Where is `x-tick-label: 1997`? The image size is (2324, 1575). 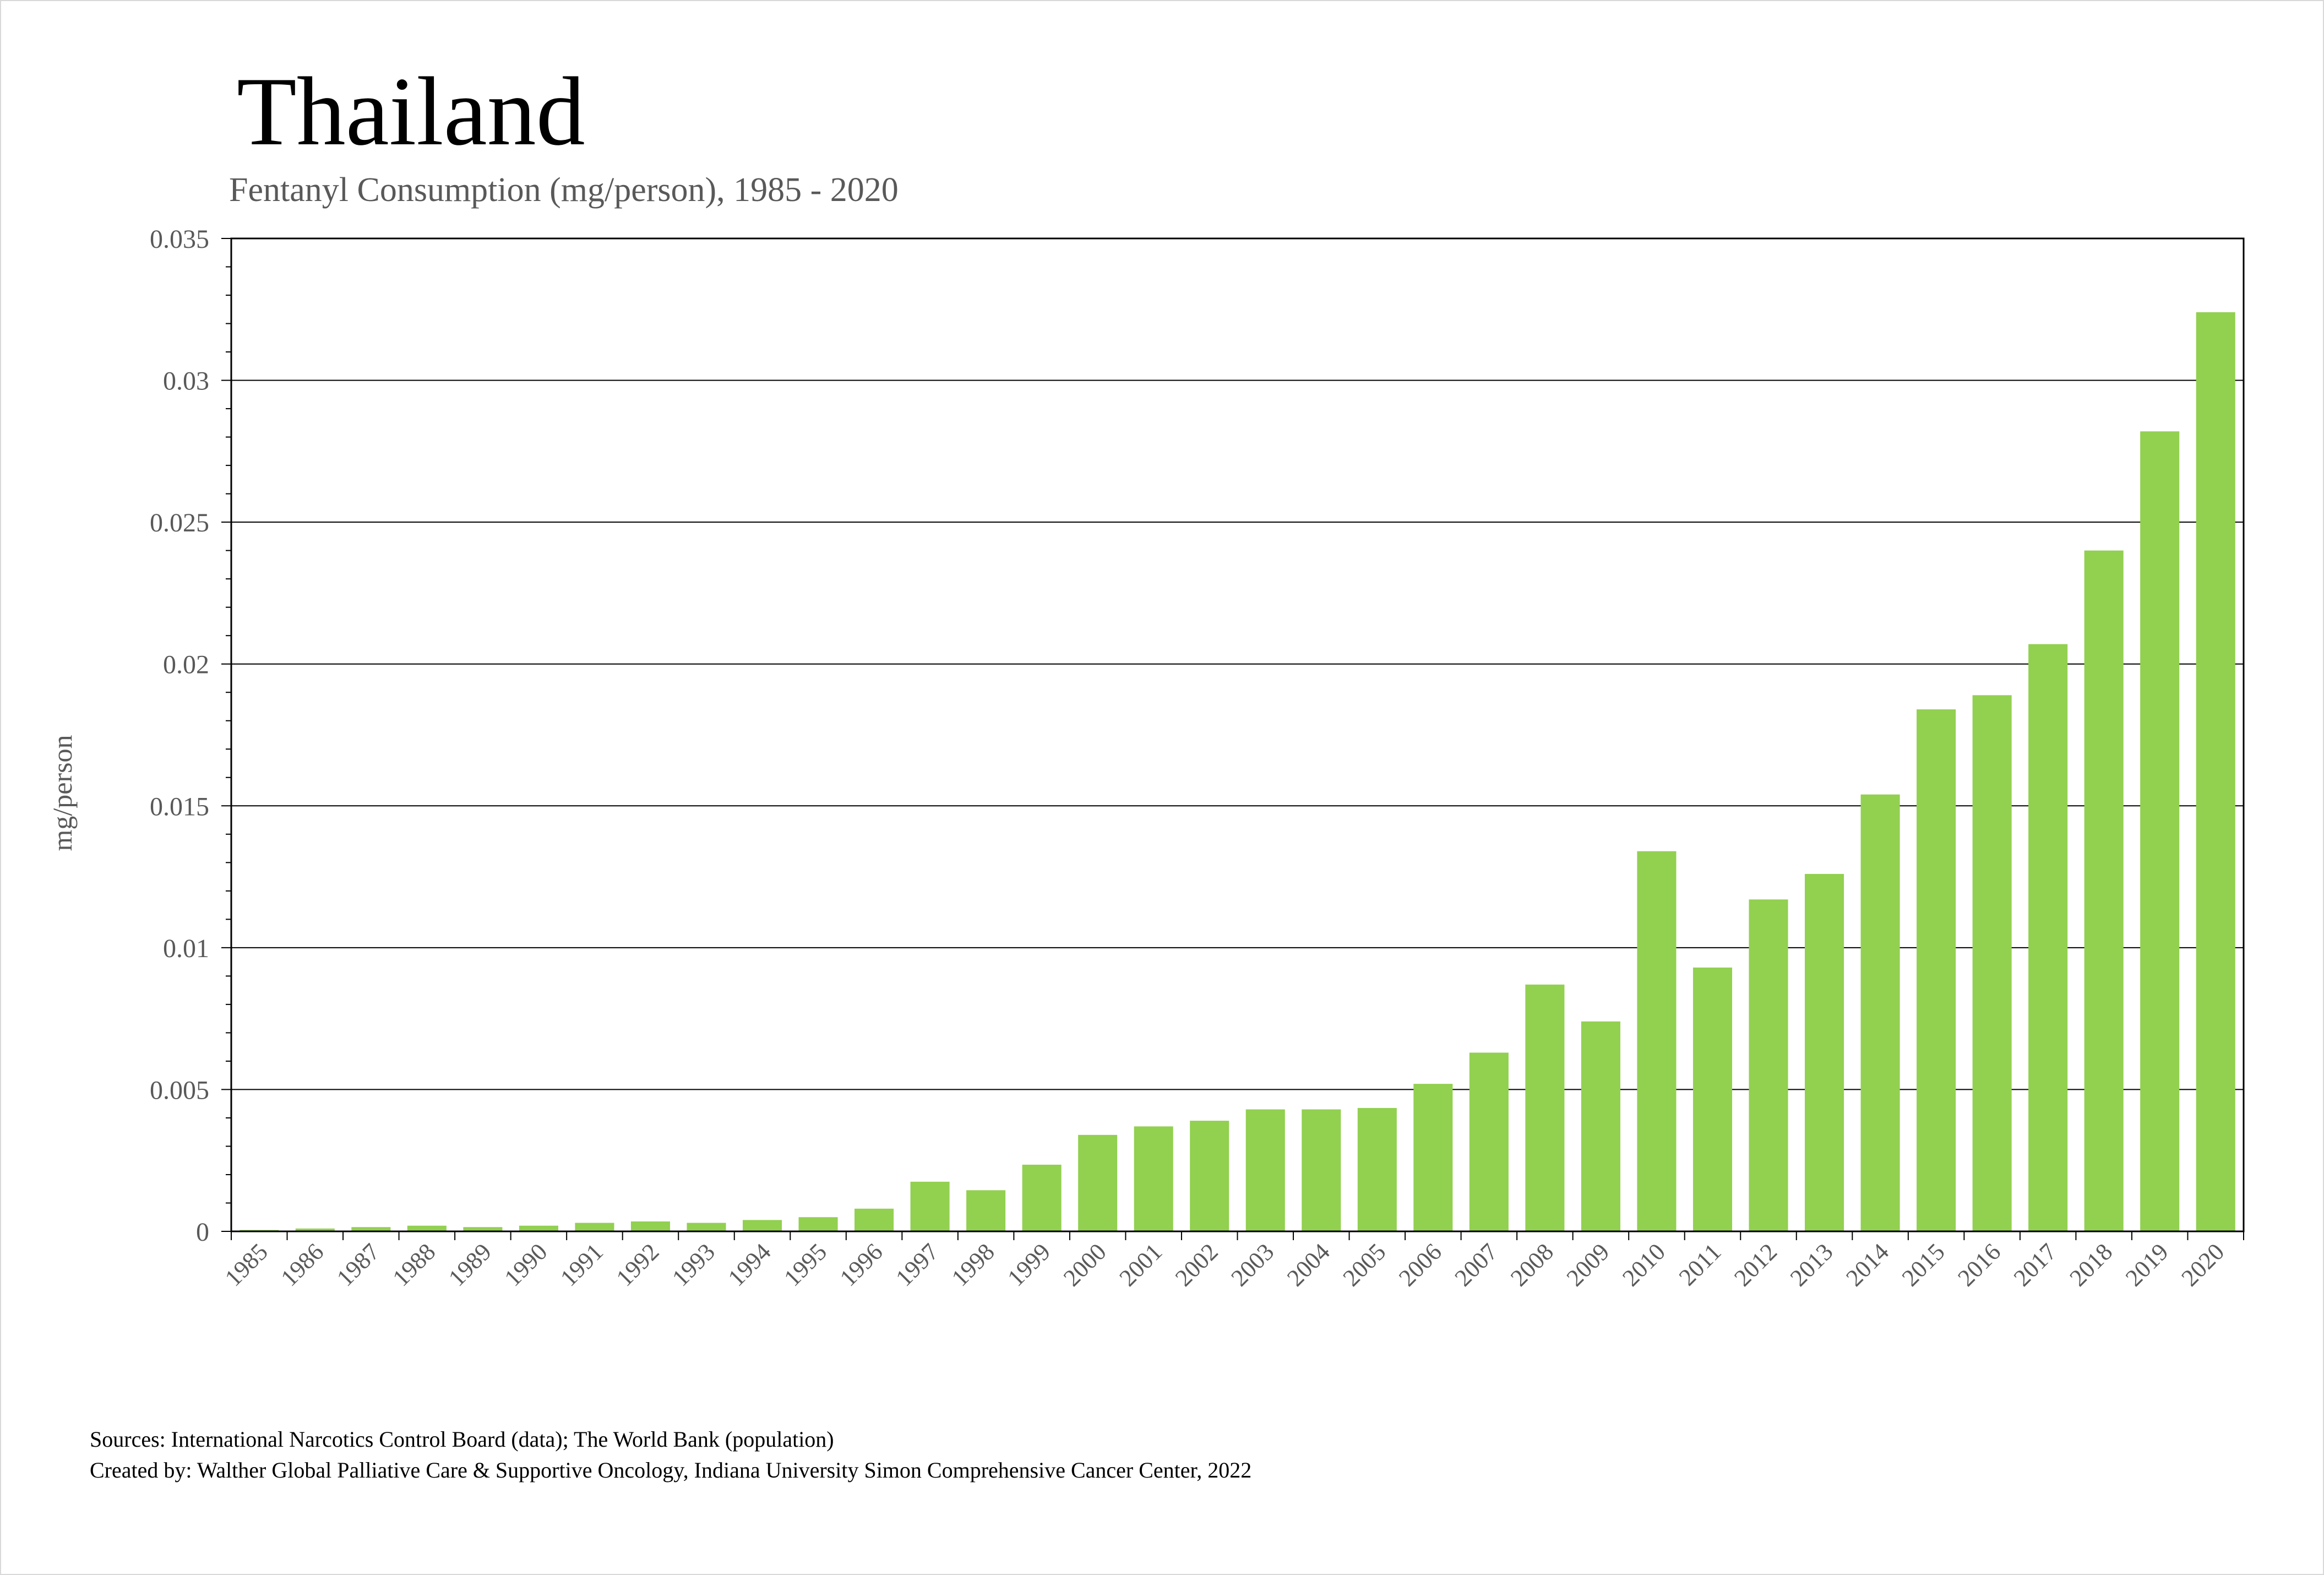
x-tick-label: 1997 is located at coordinates (917, 1264).